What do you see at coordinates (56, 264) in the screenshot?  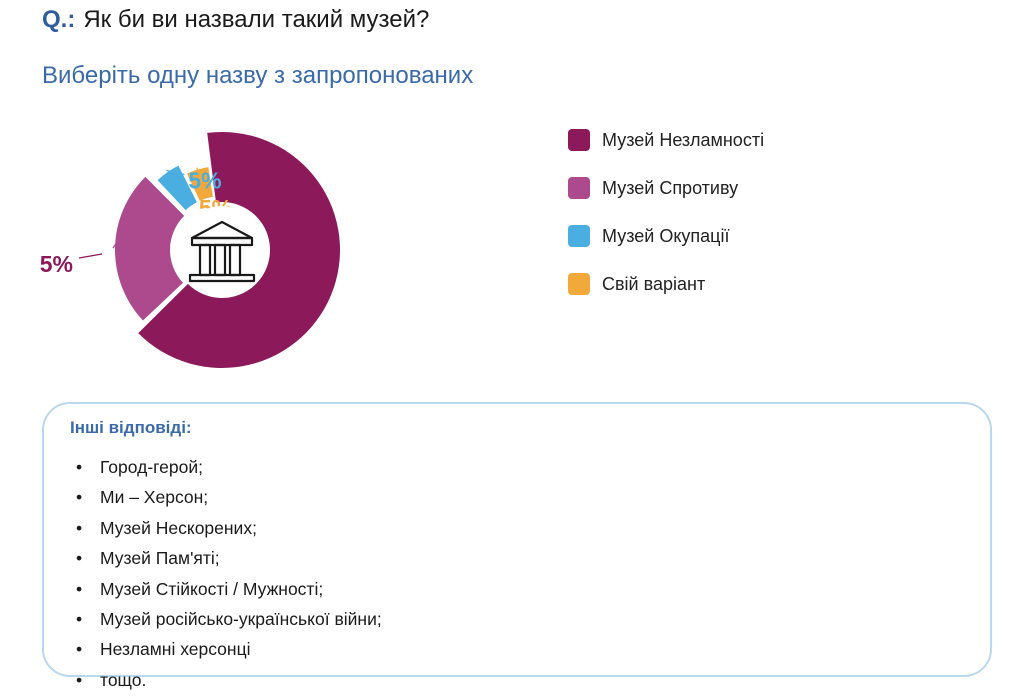 I see `data-label: 65%` at bounding box center [56, 264].